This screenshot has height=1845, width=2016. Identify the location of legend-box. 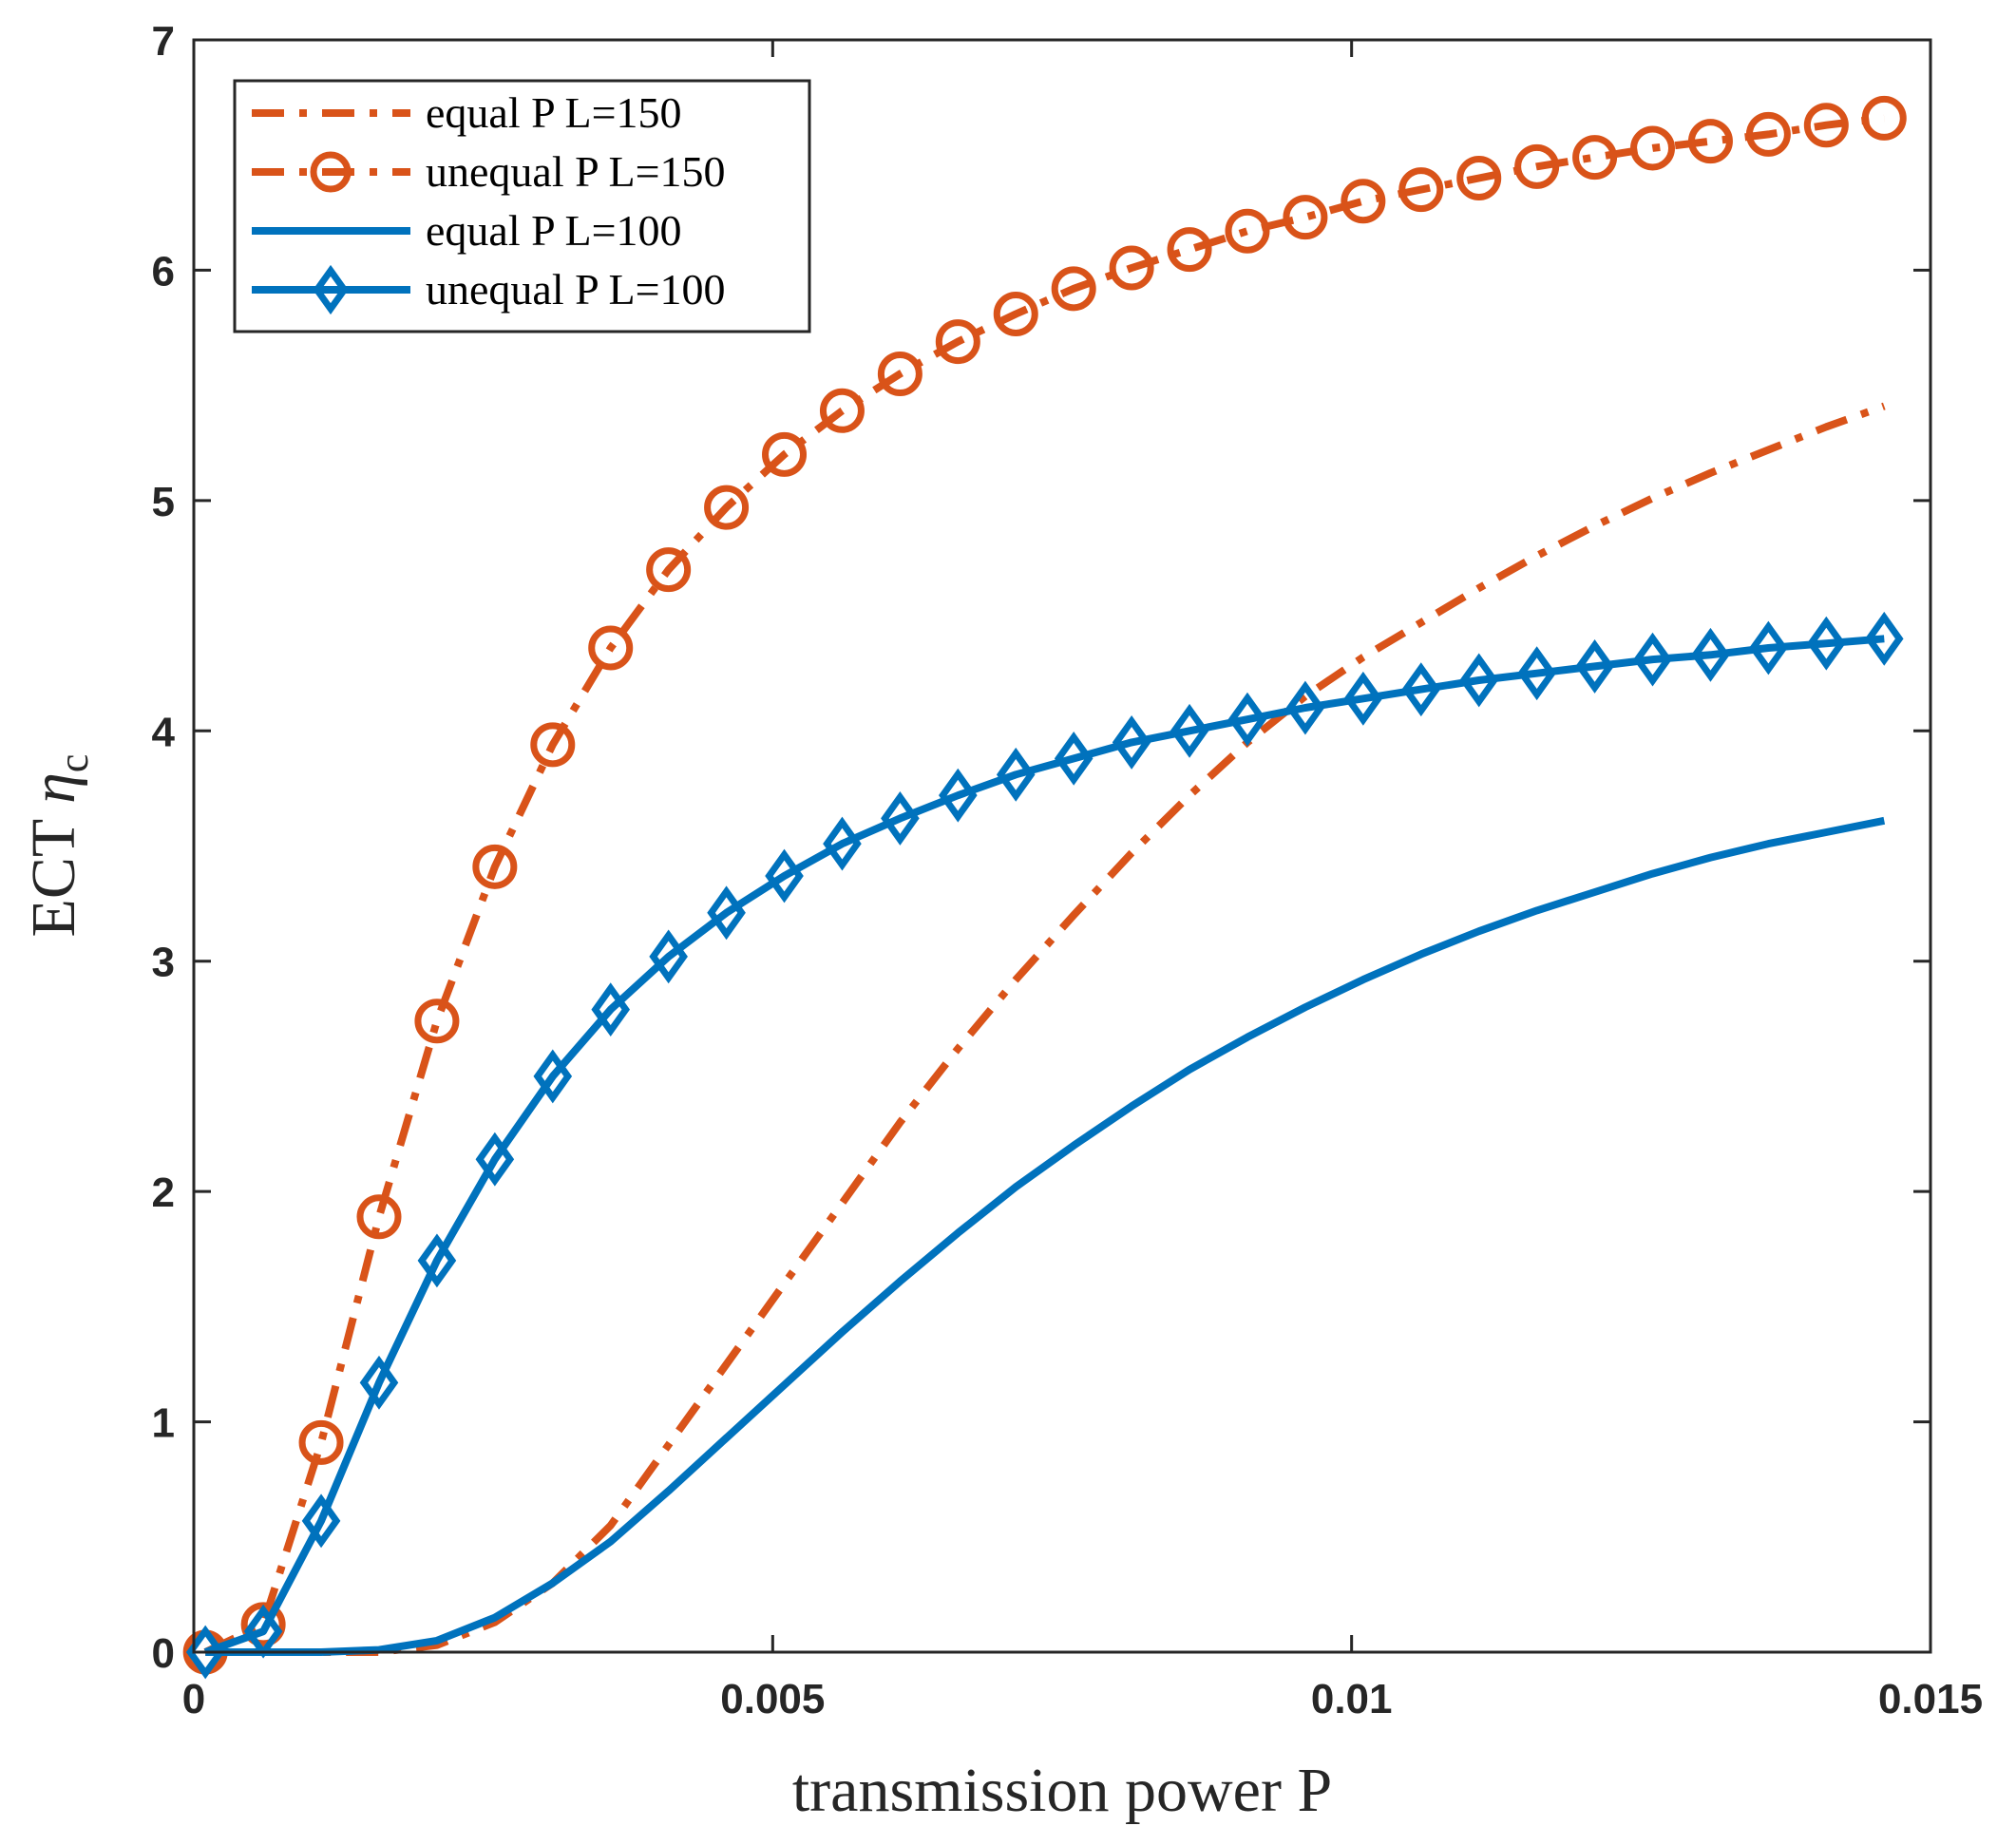
(522, 206).